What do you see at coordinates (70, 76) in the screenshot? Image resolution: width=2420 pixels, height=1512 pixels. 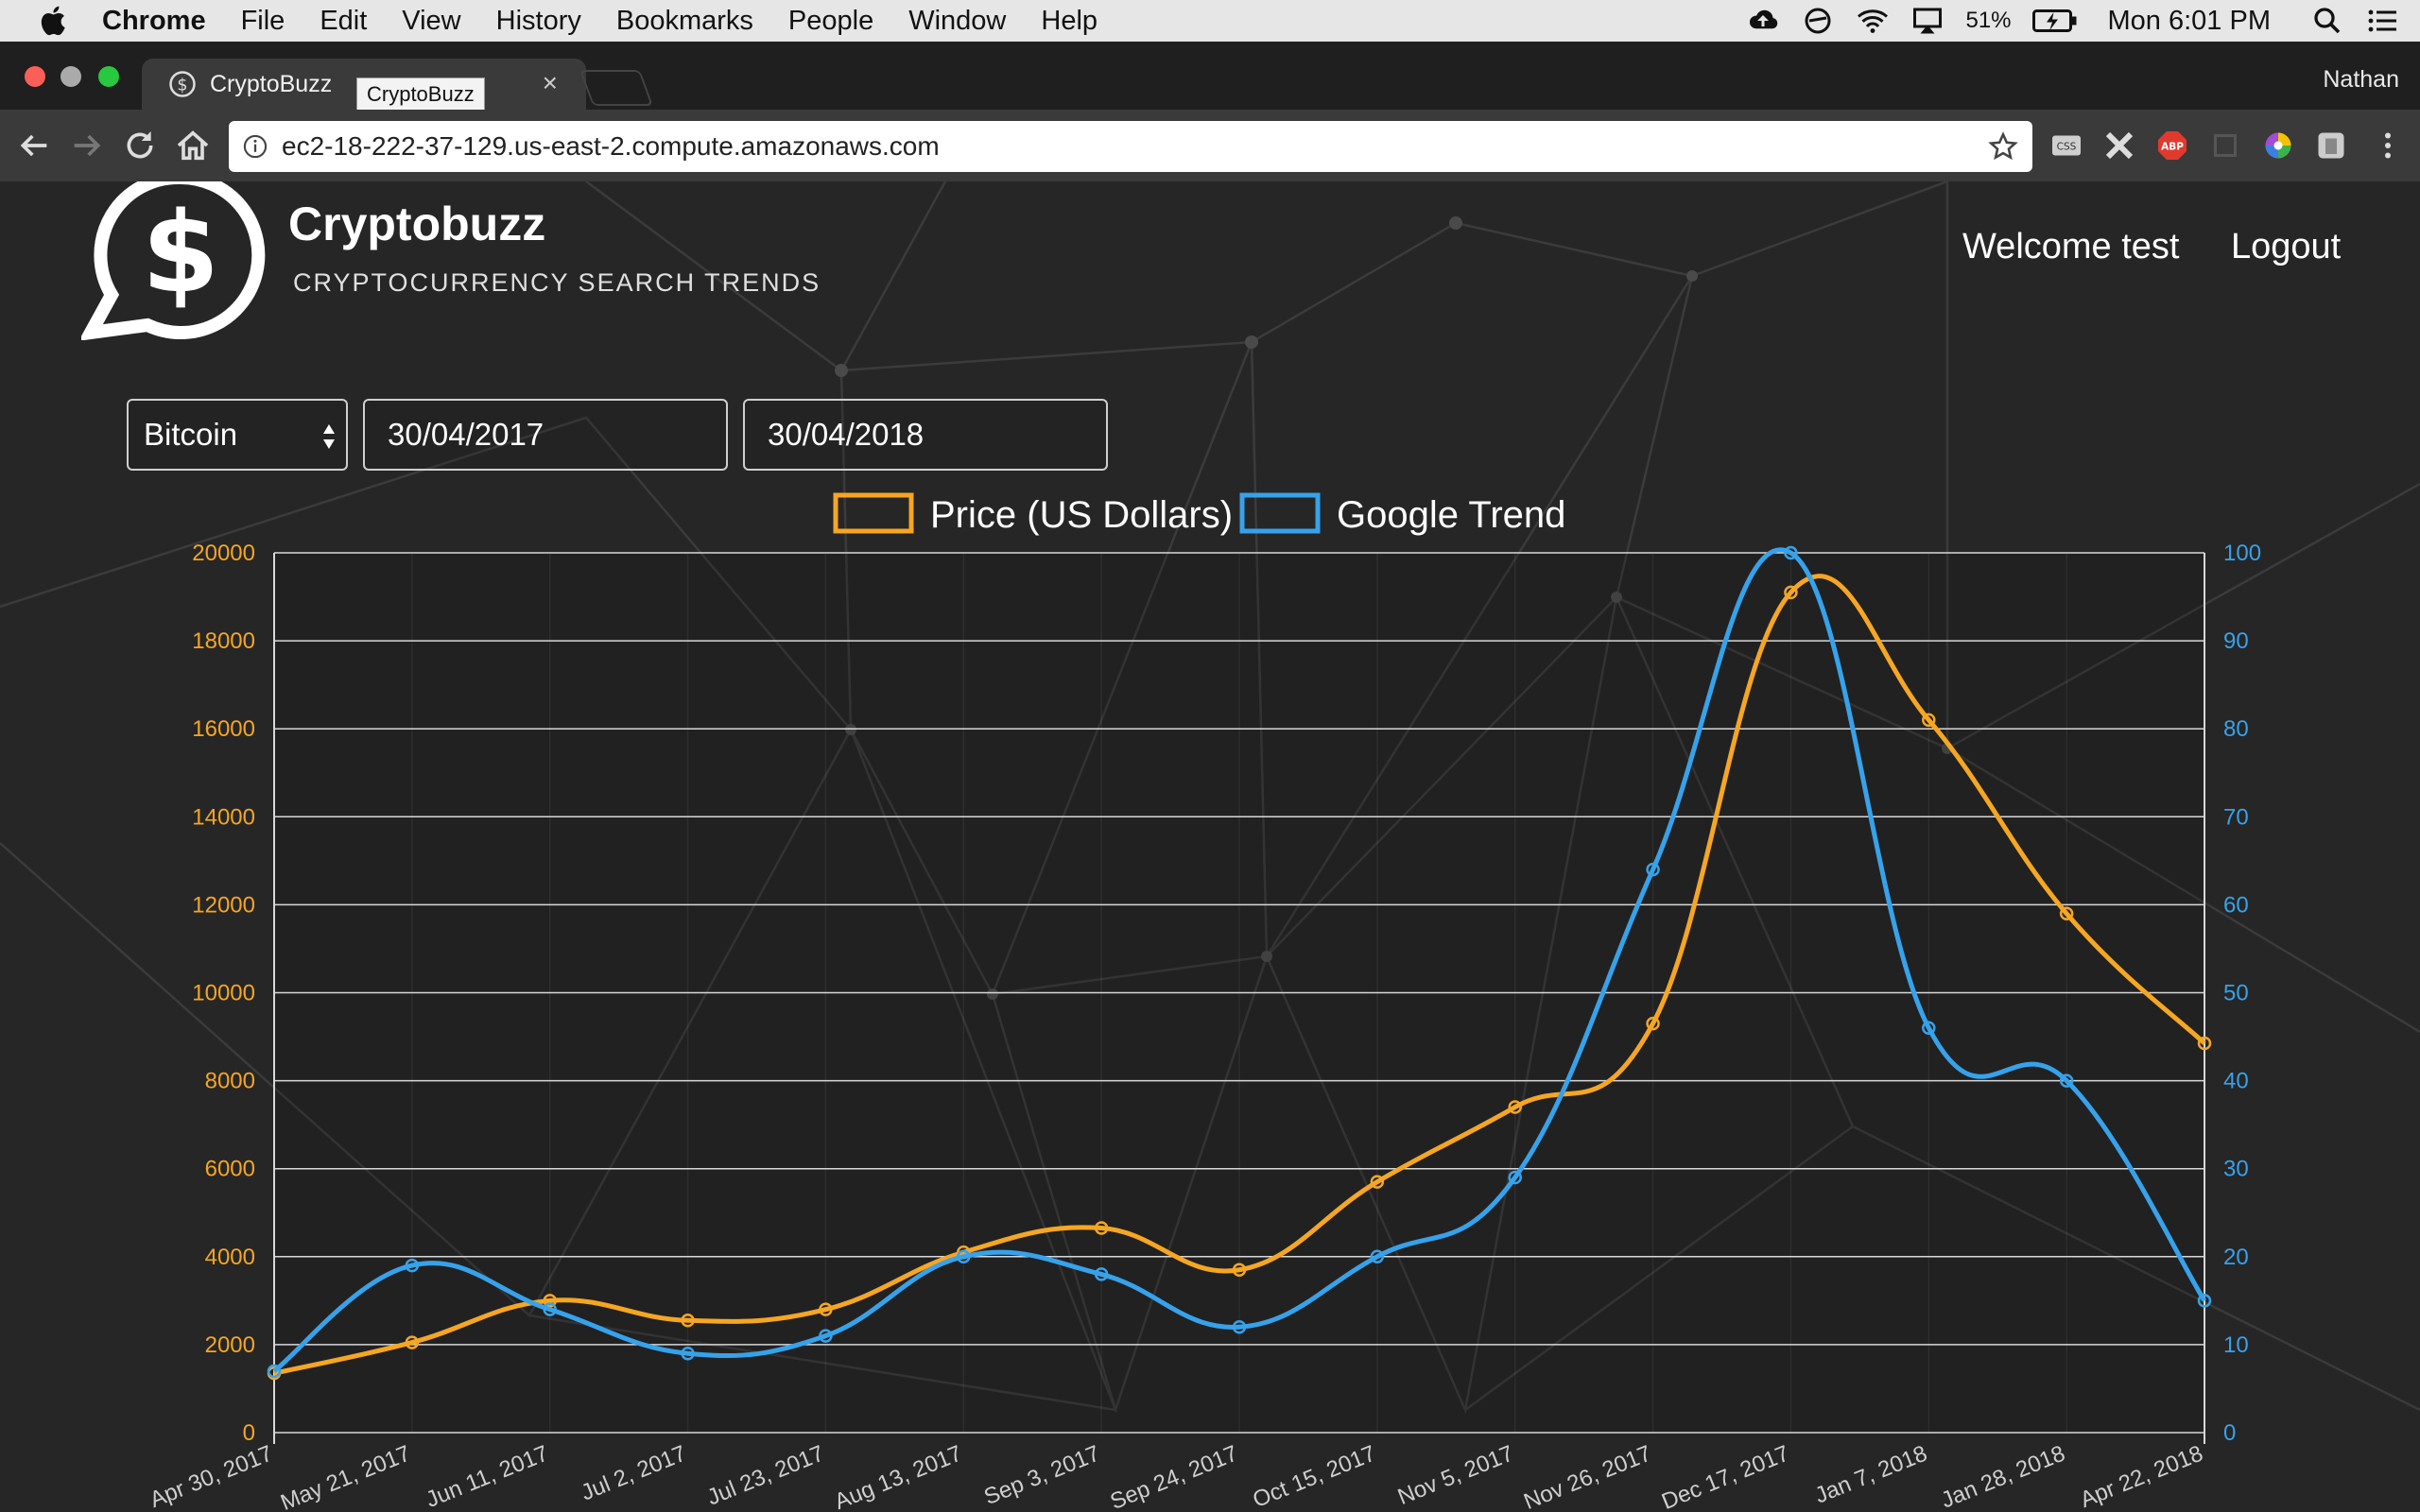 I see `window-minimize-button` at bounding box center [70, 76].